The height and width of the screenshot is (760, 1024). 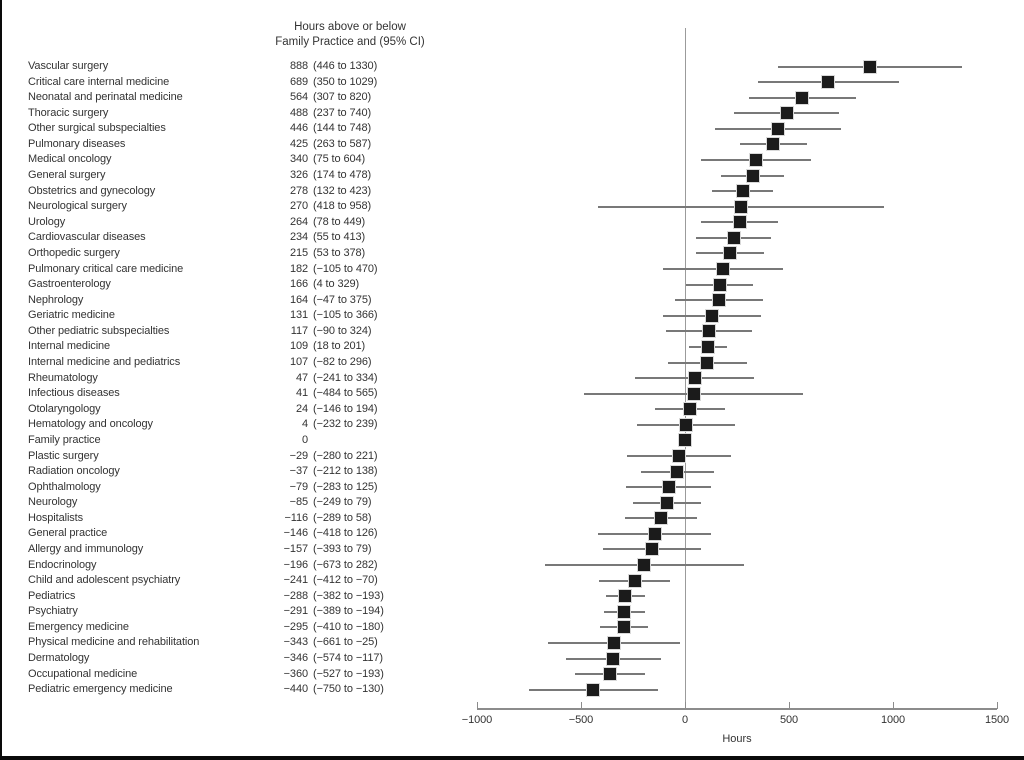 I want to click on estimate-value: 215, so click(x=298, y=252).